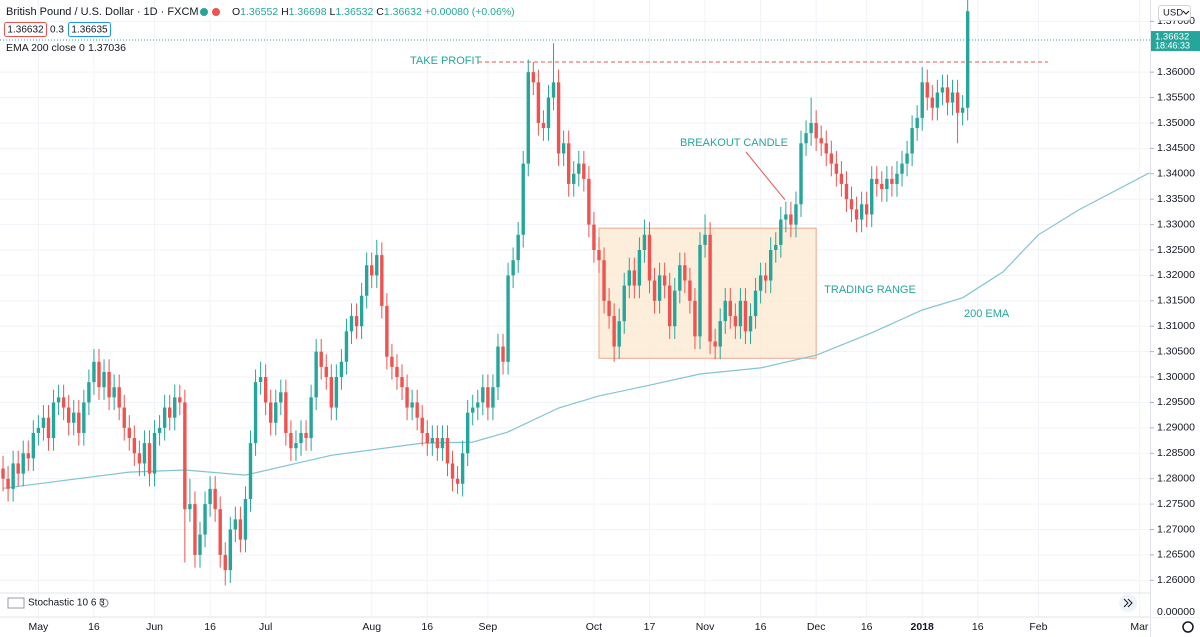 Image resolution: width=1200 pixels, height=637 pixels. Describe the element at coordinates (1175, 41) in the screenshot. I see `price-label` at that location.